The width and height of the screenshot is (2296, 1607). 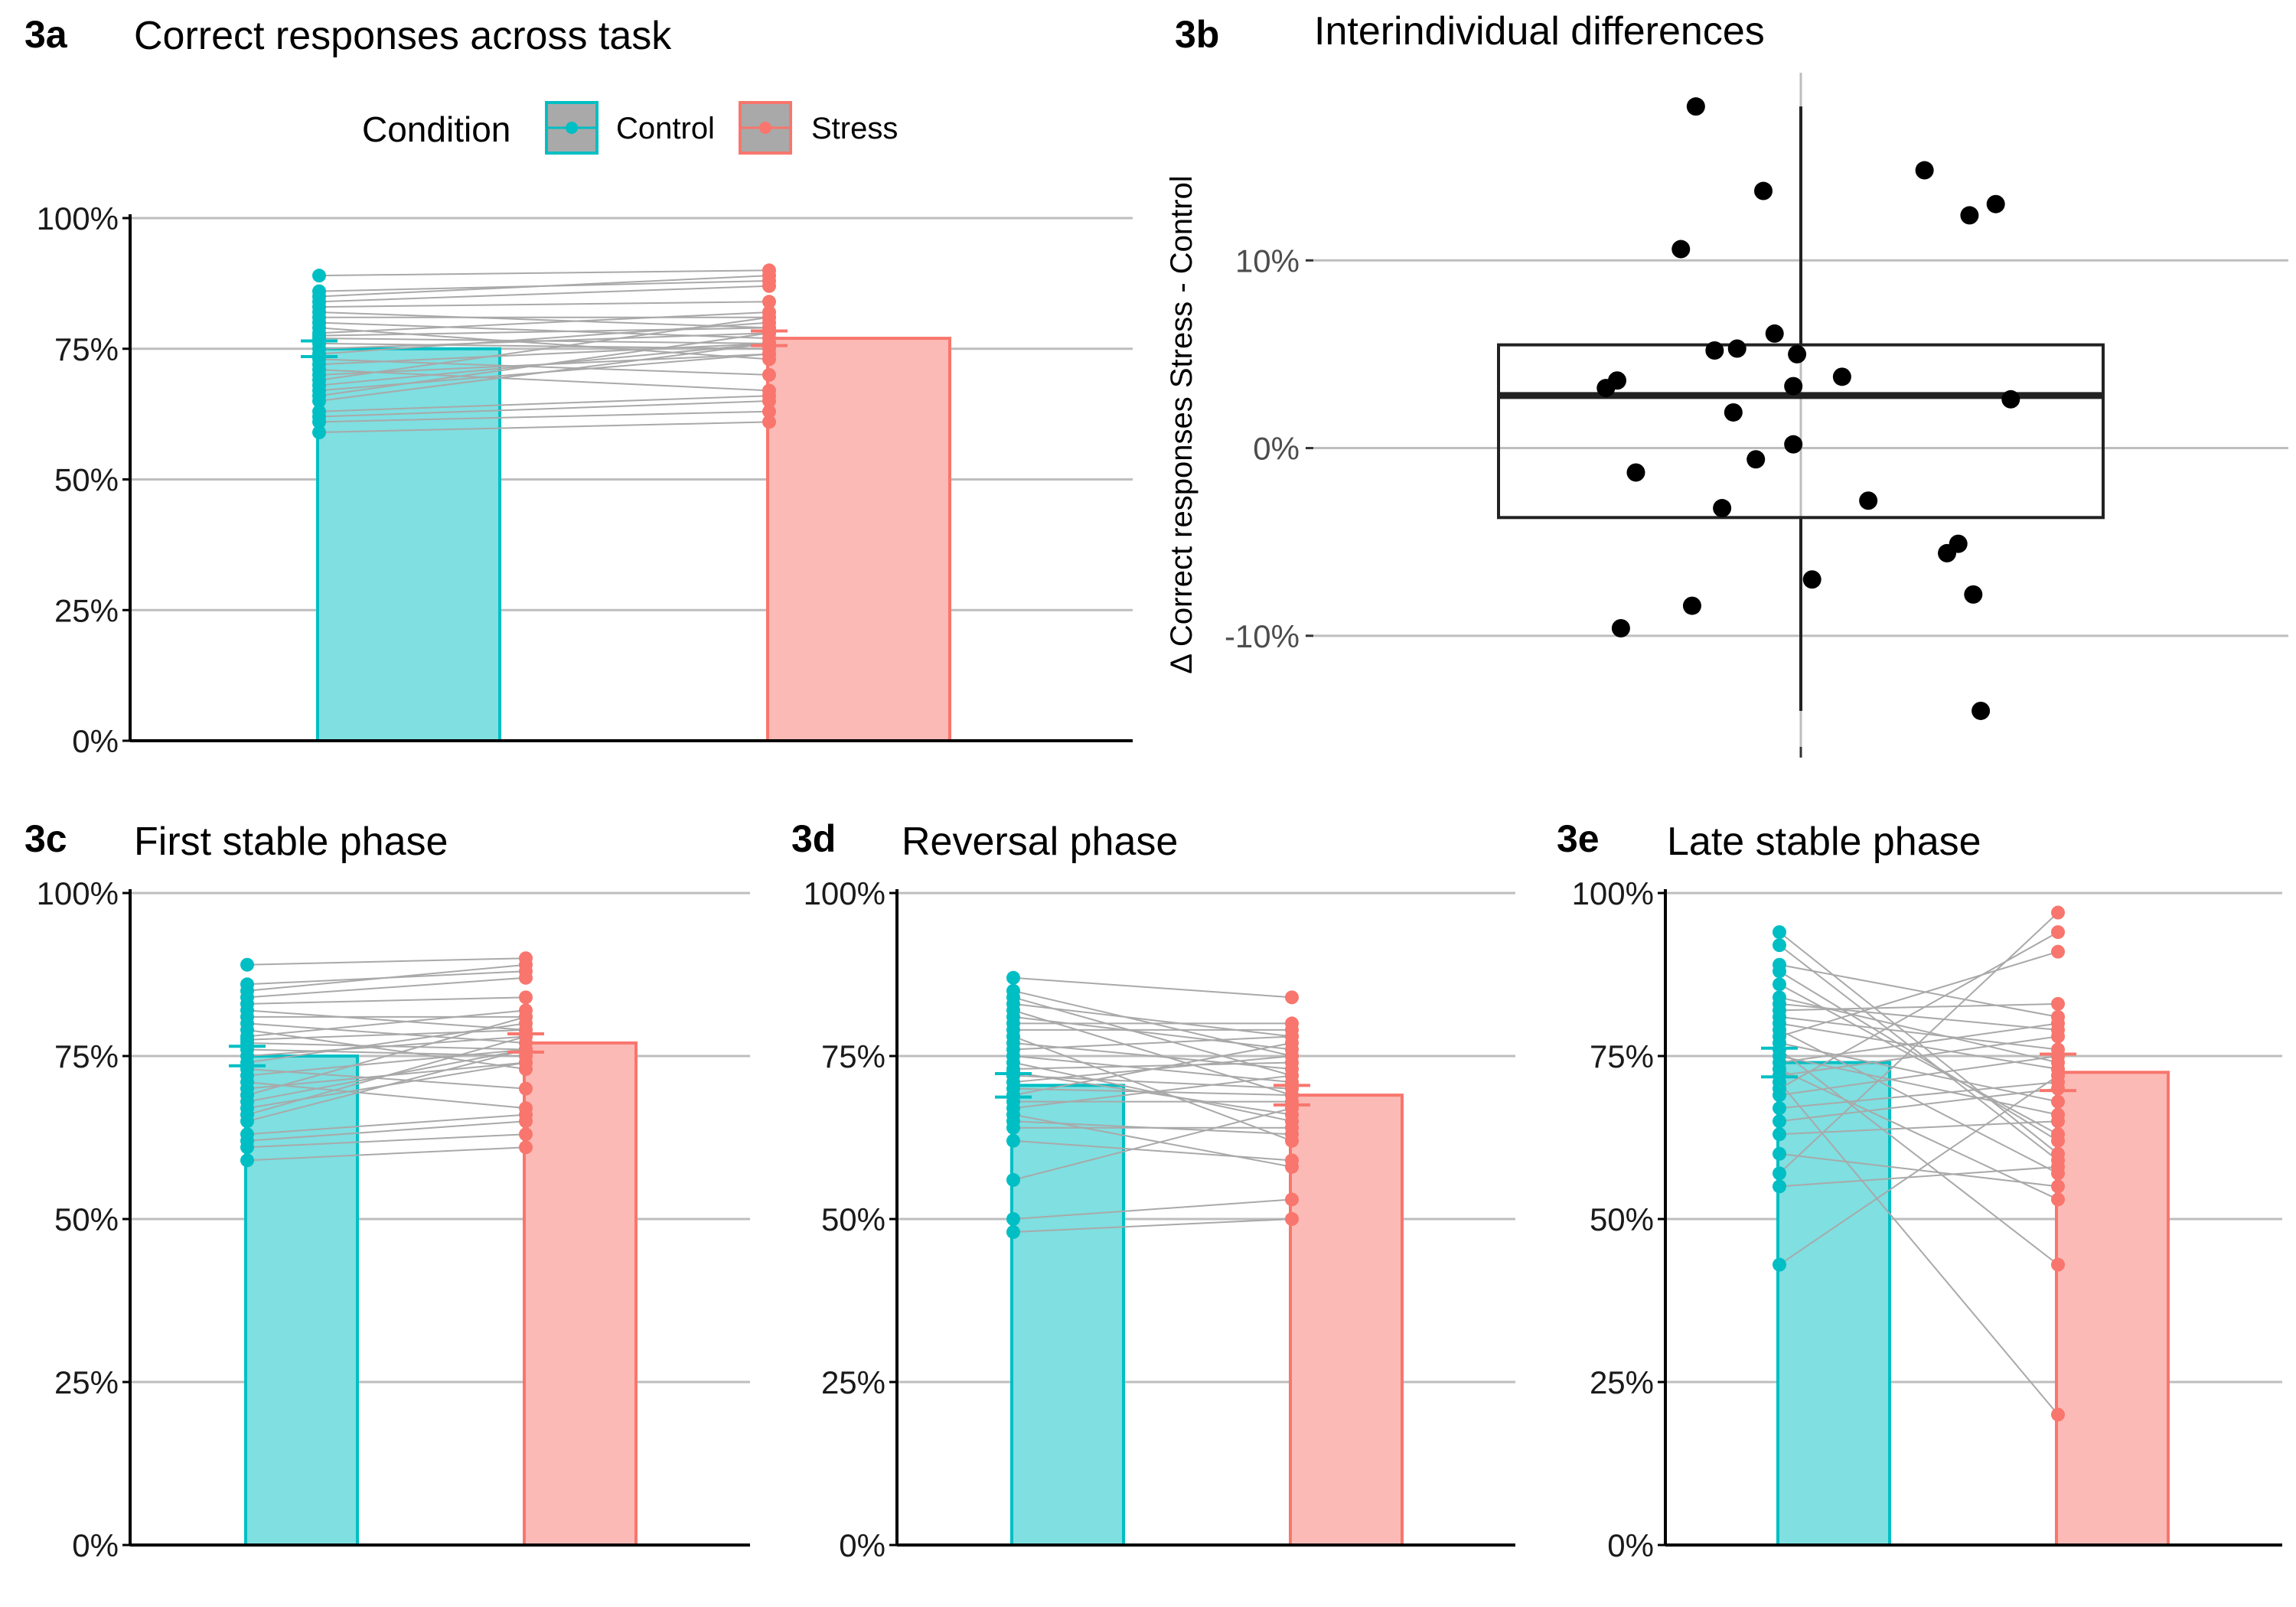 I want to click on y-tick-label-3c-2: 50%, so click(x=86, y=1219).